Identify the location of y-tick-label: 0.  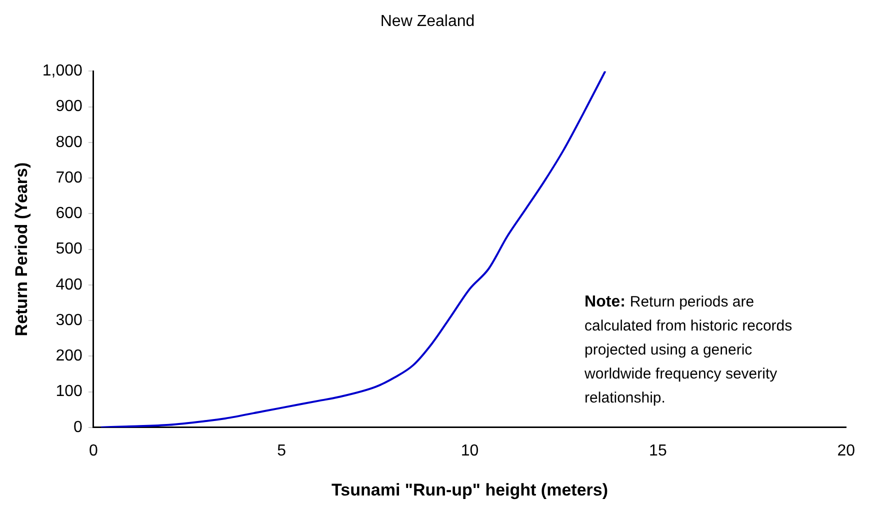
(78, 427).